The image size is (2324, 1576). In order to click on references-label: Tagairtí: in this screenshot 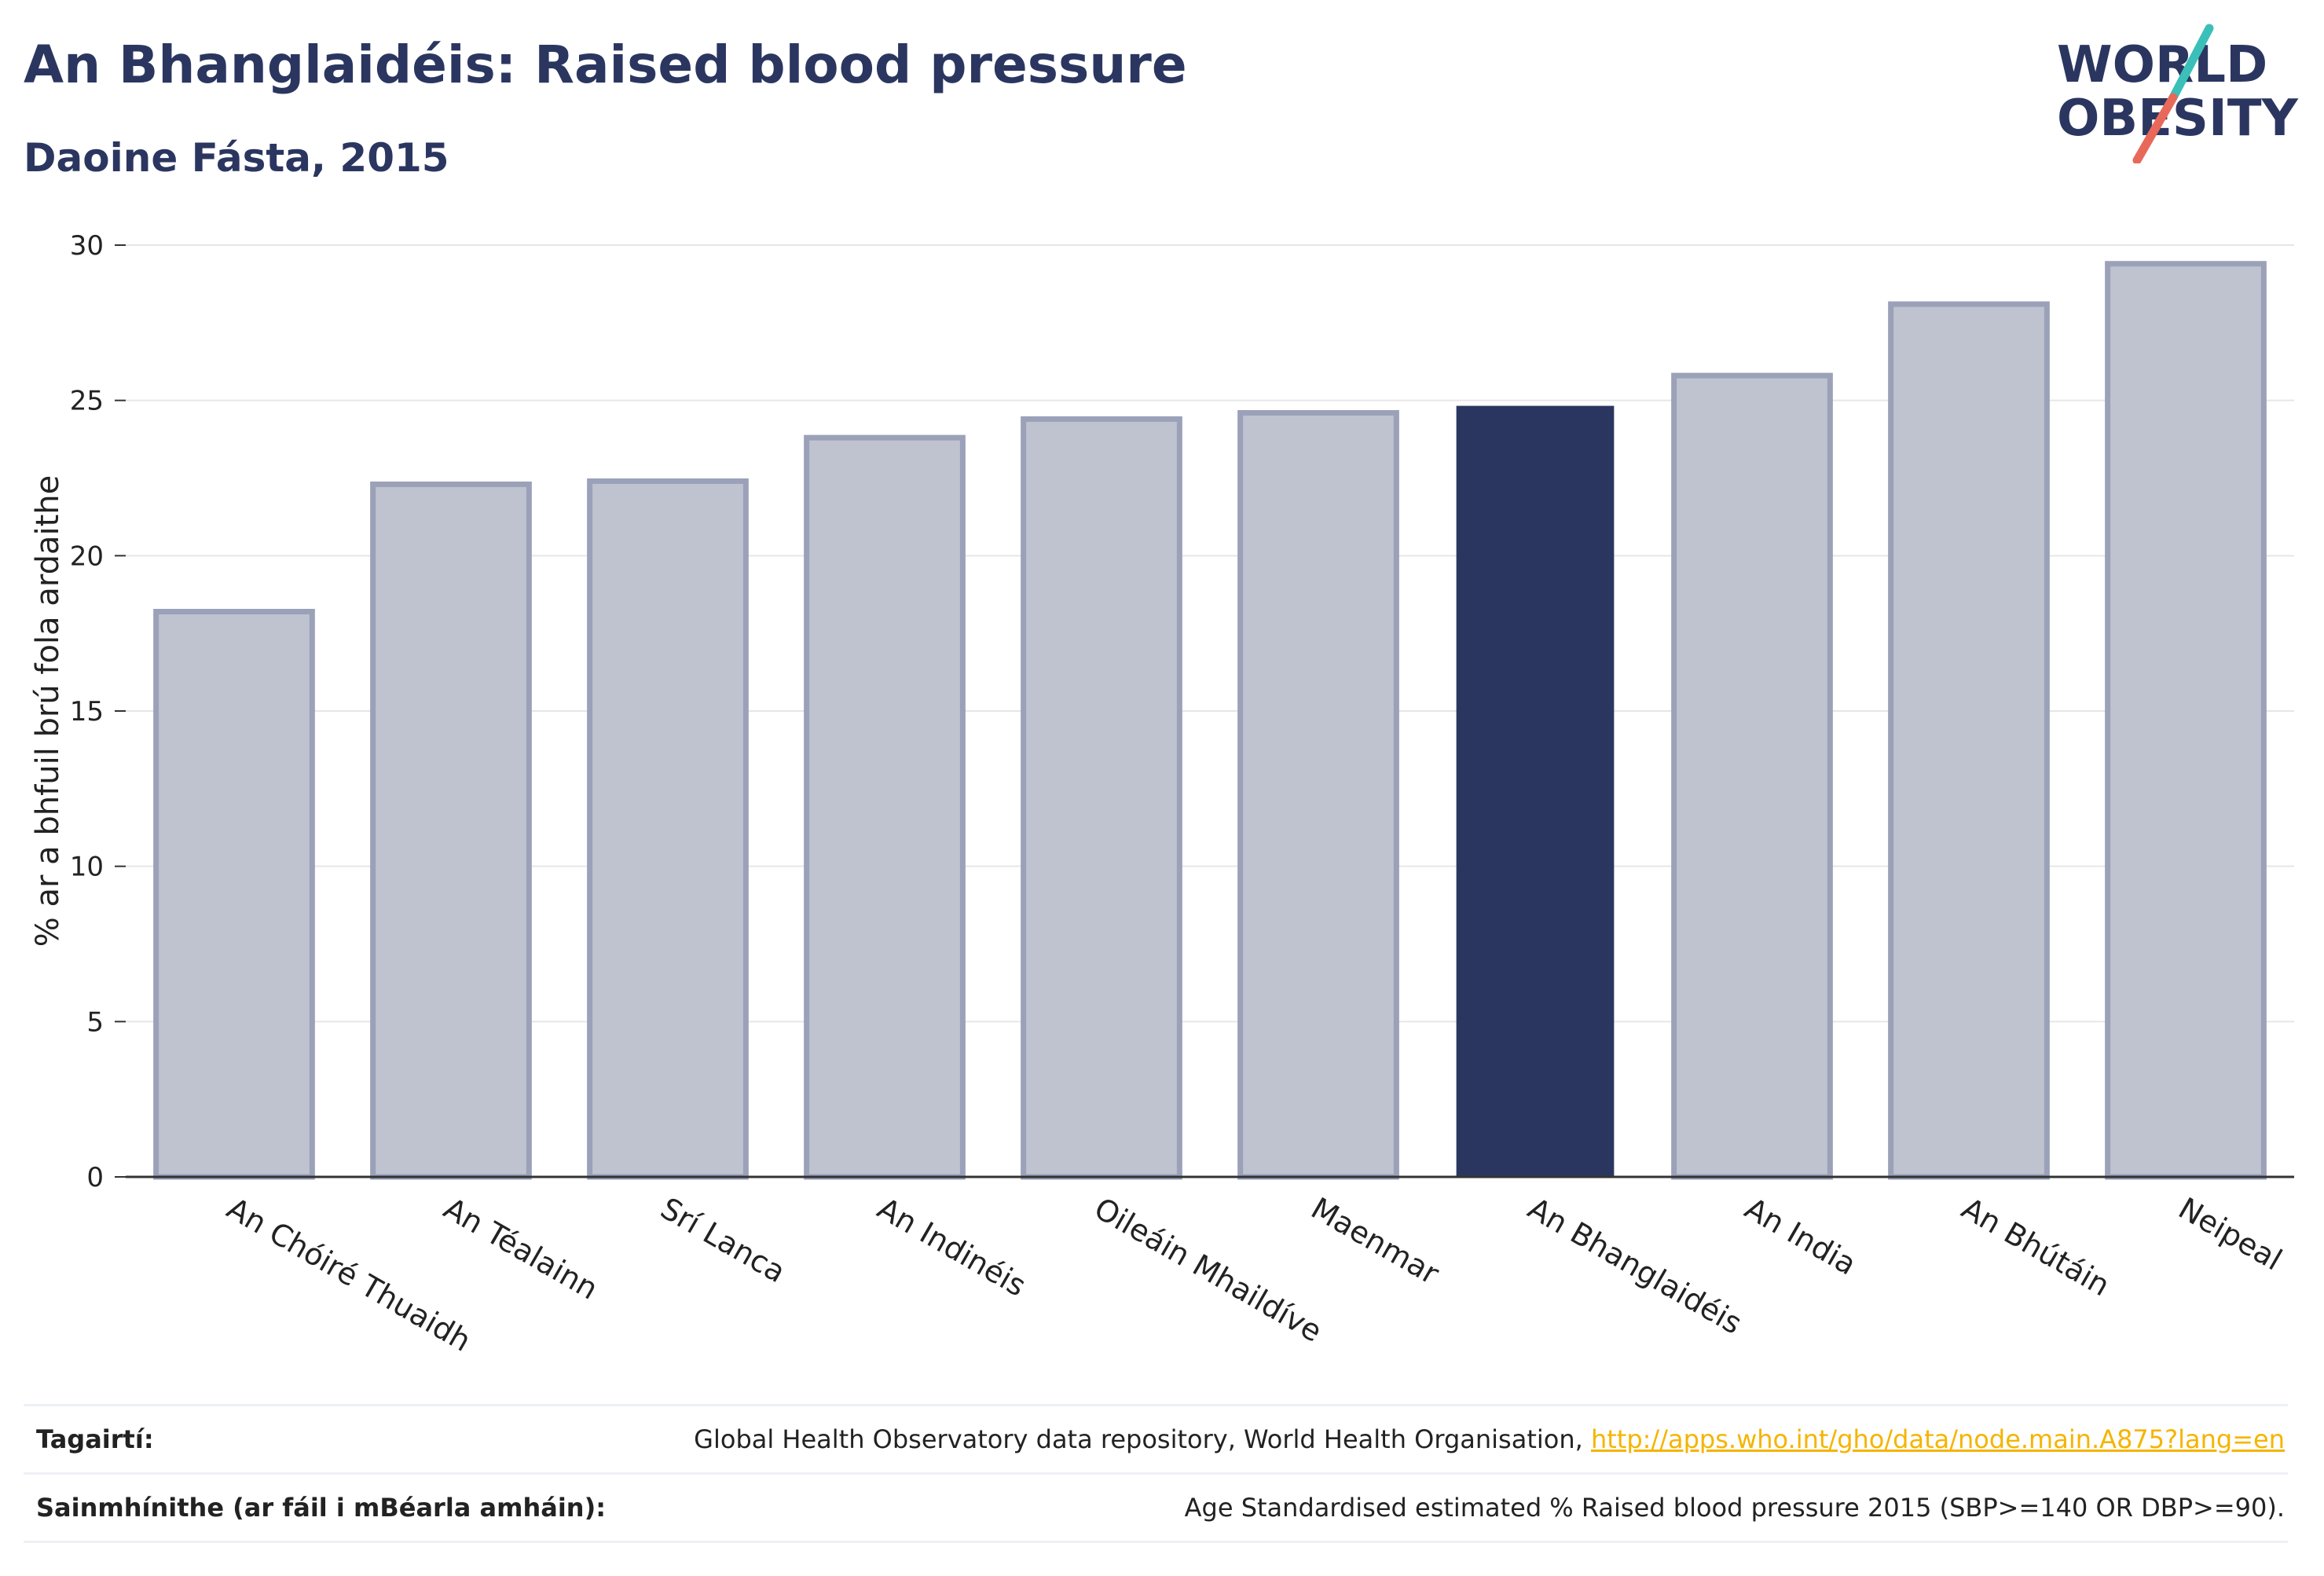, I will do `click(95, 1439)`.